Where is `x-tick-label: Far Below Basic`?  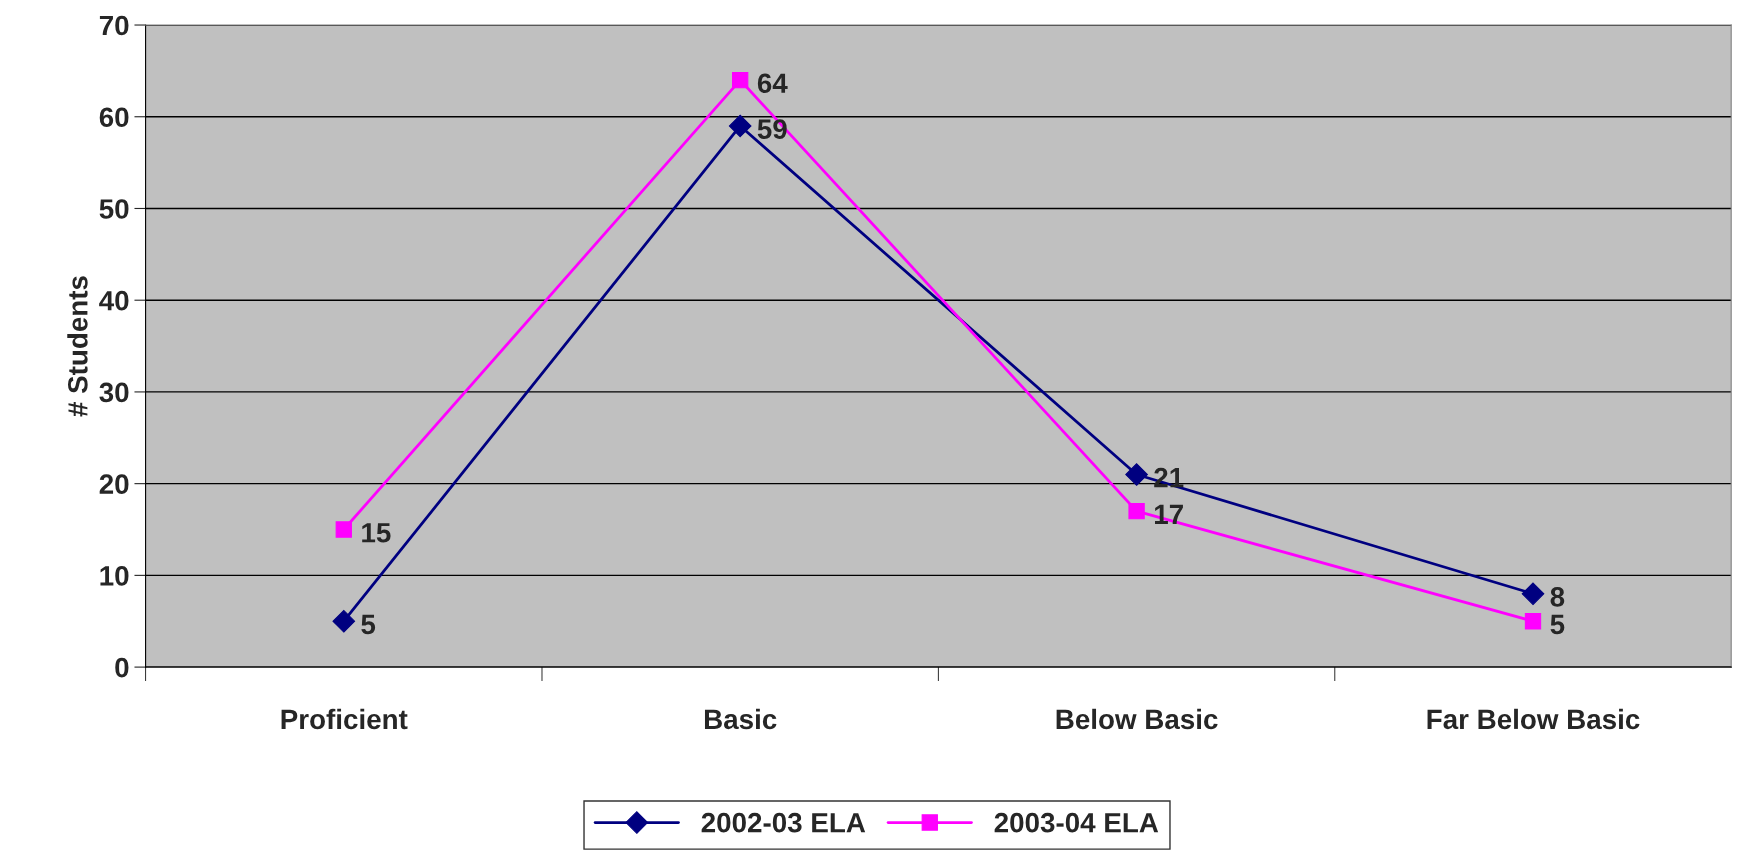 x-tick-label: Far Below Basic is located at coordinates (1533, 719).